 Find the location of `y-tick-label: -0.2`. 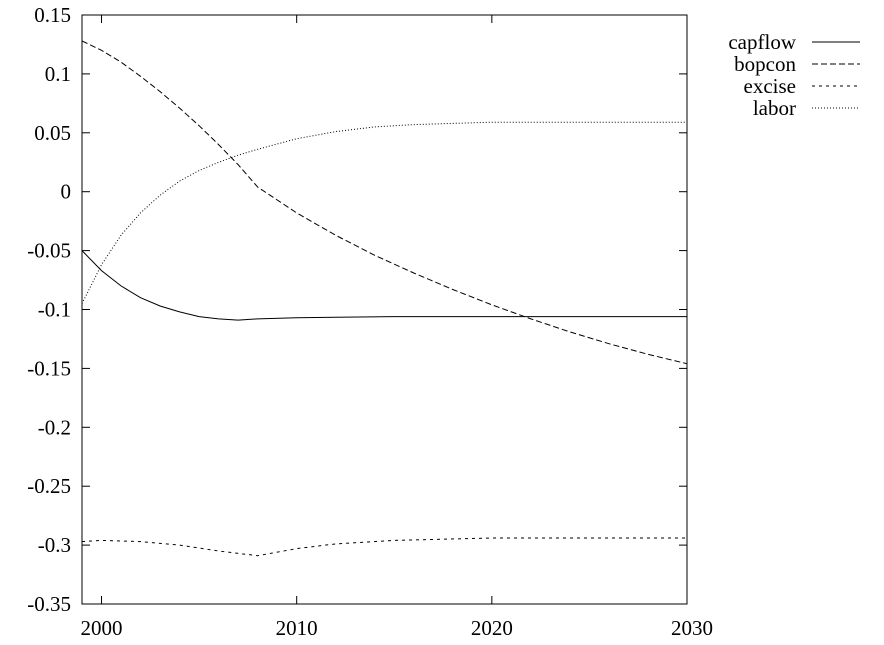

y-tick-label: -0.2 is located at coordinates (54, 427).